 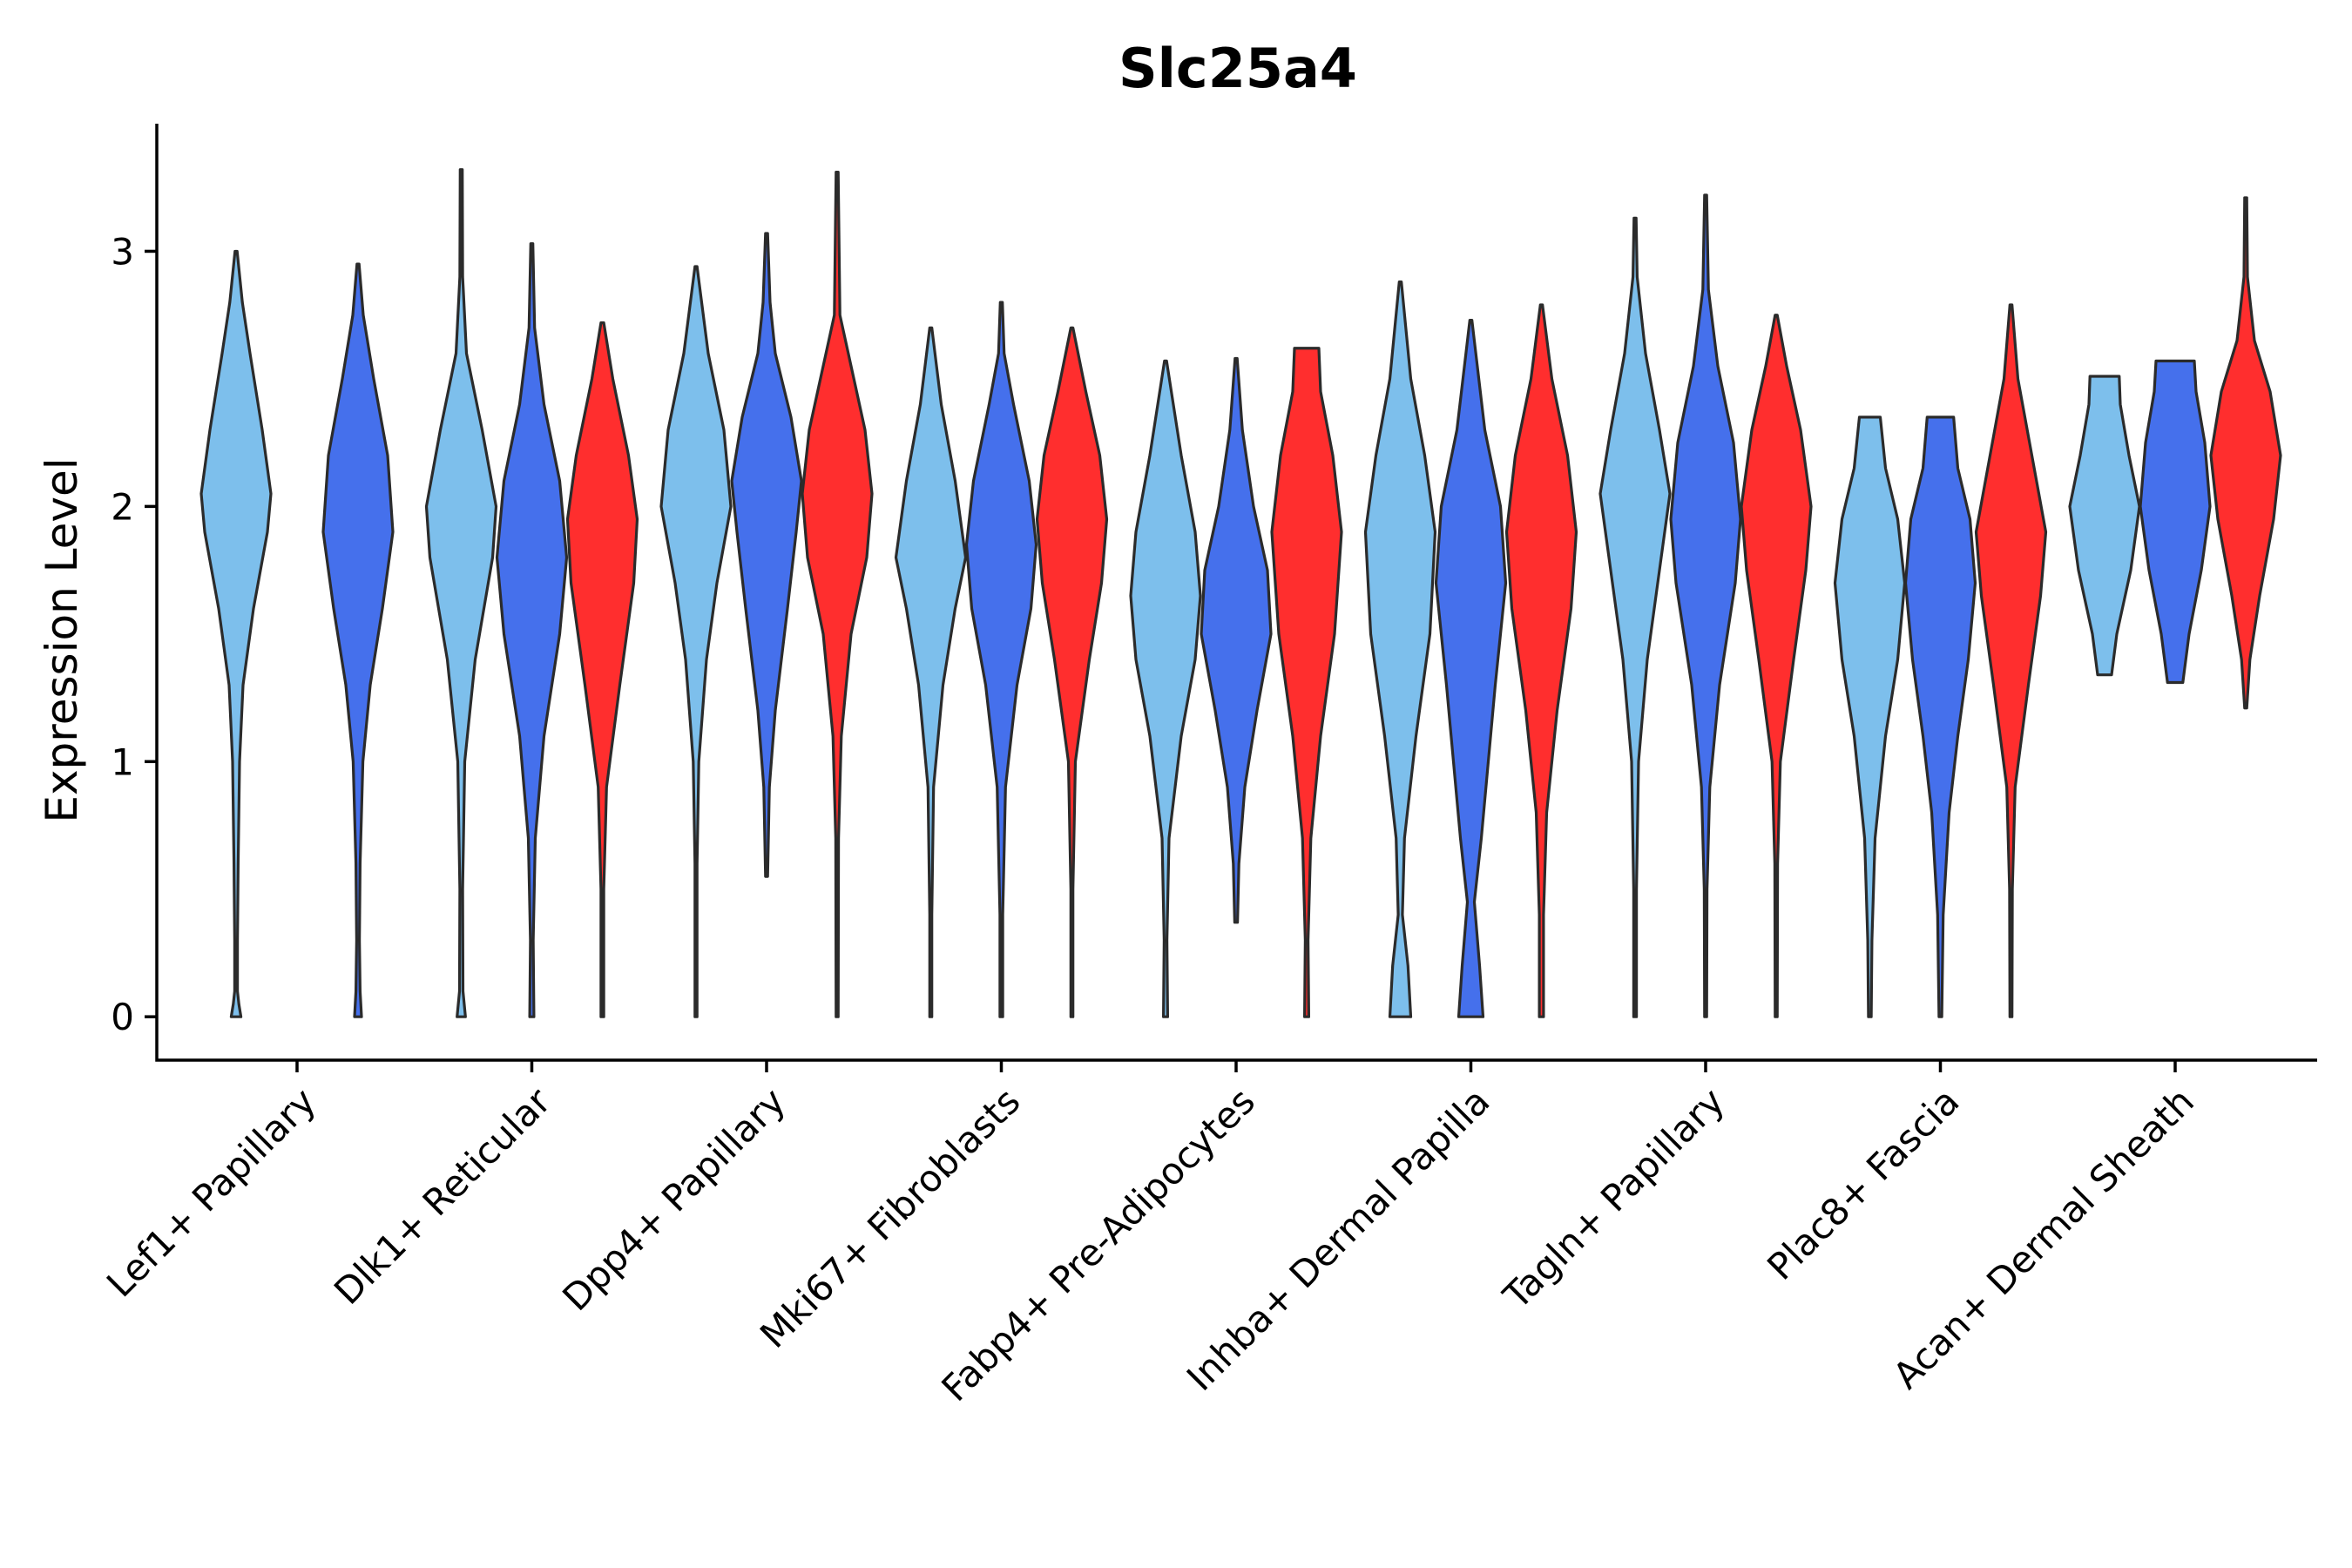 What do you see at coordinates (674, 1199) in the screenshot?
I see `x-tick-label-dpp4-papillary: Dpp4+ Papillary` at bounding box center [674, 1199].